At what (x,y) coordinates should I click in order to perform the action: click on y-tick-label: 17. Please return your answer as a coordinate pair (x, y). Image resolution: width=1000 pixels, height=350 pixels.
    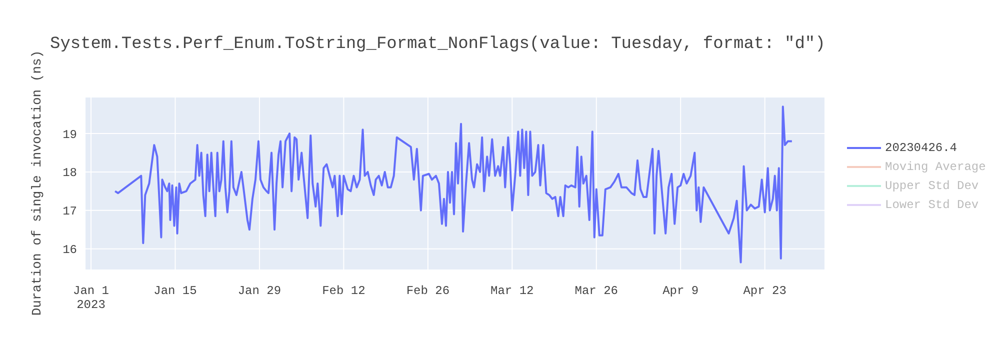
    Looking at the image, I should click on (69, 211).